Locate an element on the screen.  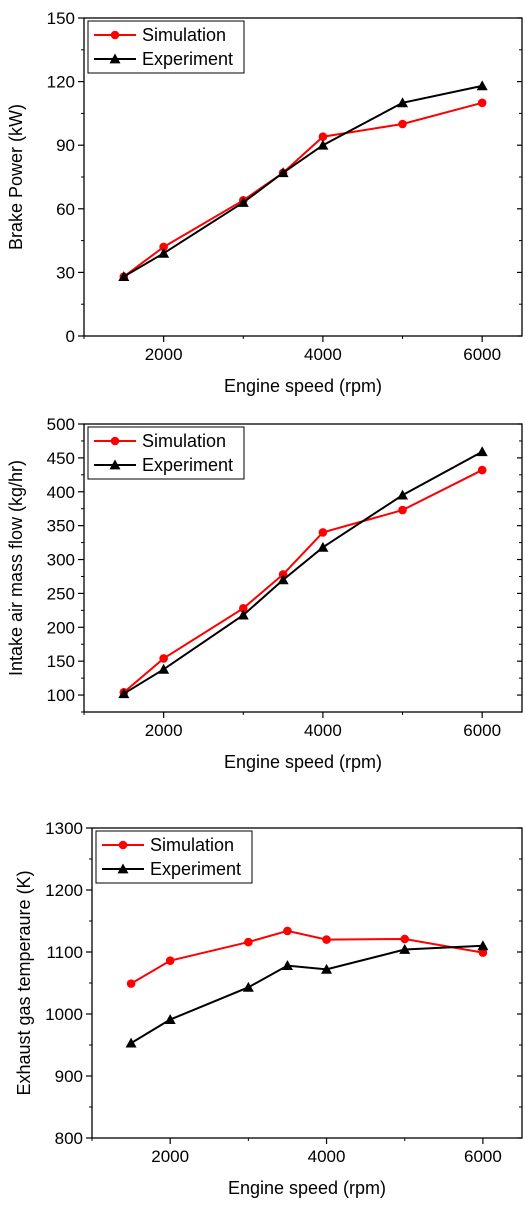
y-tick-label: 60 is located at coordinates (65, 209).